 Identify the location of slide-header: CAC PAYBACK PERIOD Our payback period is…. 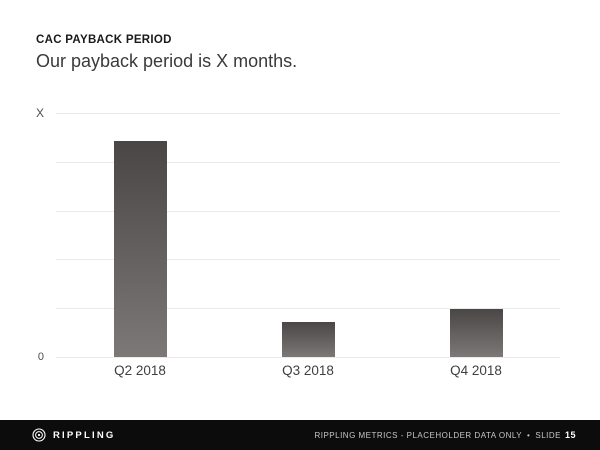
(166, 52).